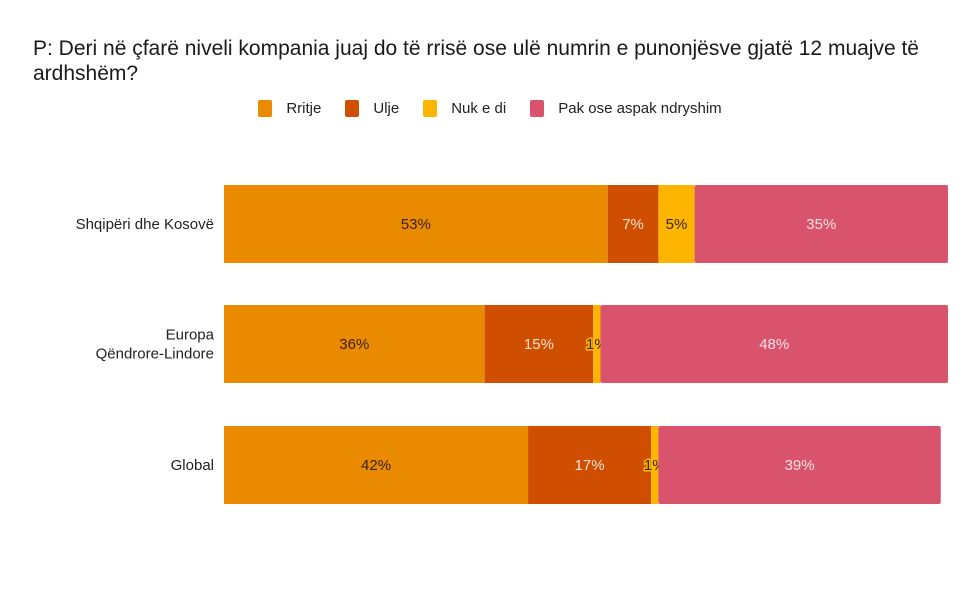  Describe the element at coordinates (430, 108) in the screenshot. I see `legend-swatch-nuk-e-di` at that location.